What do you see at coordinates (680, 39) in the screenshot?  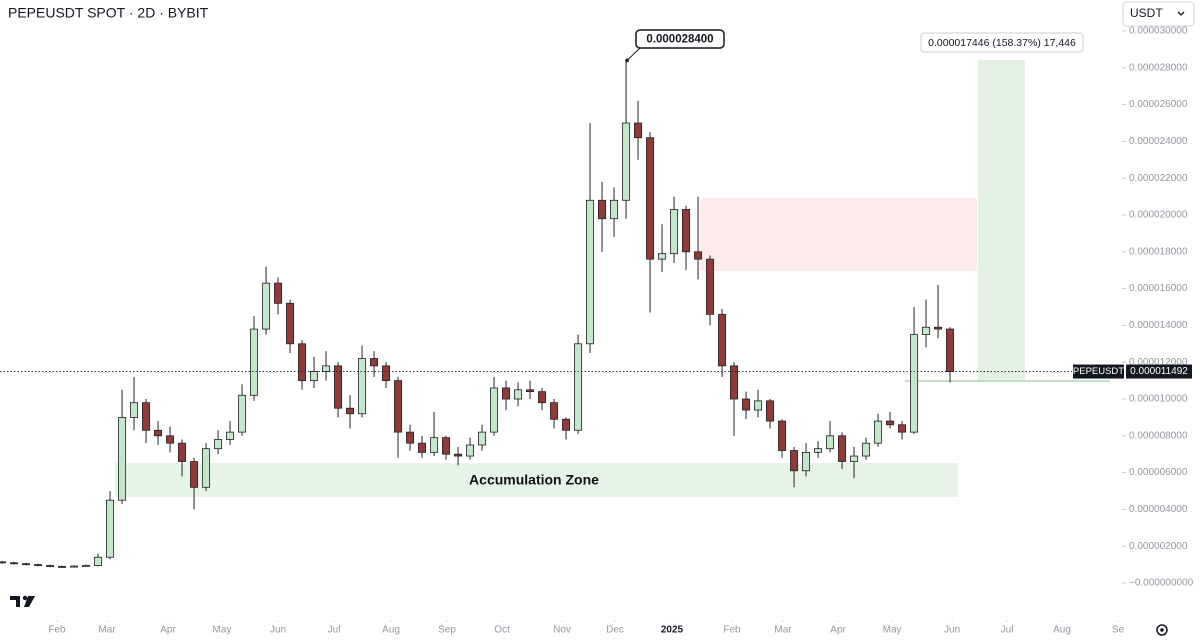 I see `peak-box` at bounding box center [680, 39].